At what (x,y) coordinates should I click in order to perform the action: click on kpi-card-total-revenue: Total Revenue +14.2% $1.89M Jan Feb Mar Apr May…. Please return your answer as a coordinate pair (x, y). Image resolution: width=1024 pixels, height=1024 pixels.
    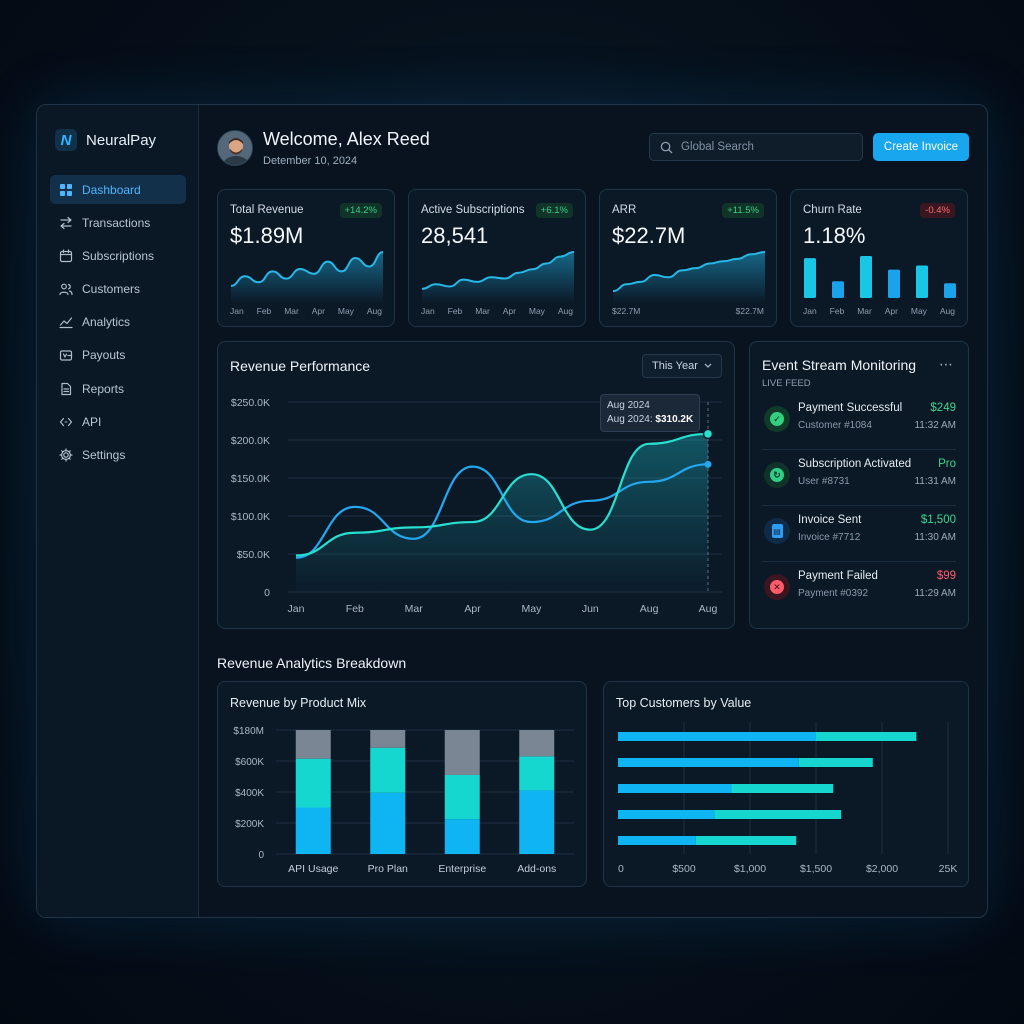
    Looking at the image, I should click on (306, 258).